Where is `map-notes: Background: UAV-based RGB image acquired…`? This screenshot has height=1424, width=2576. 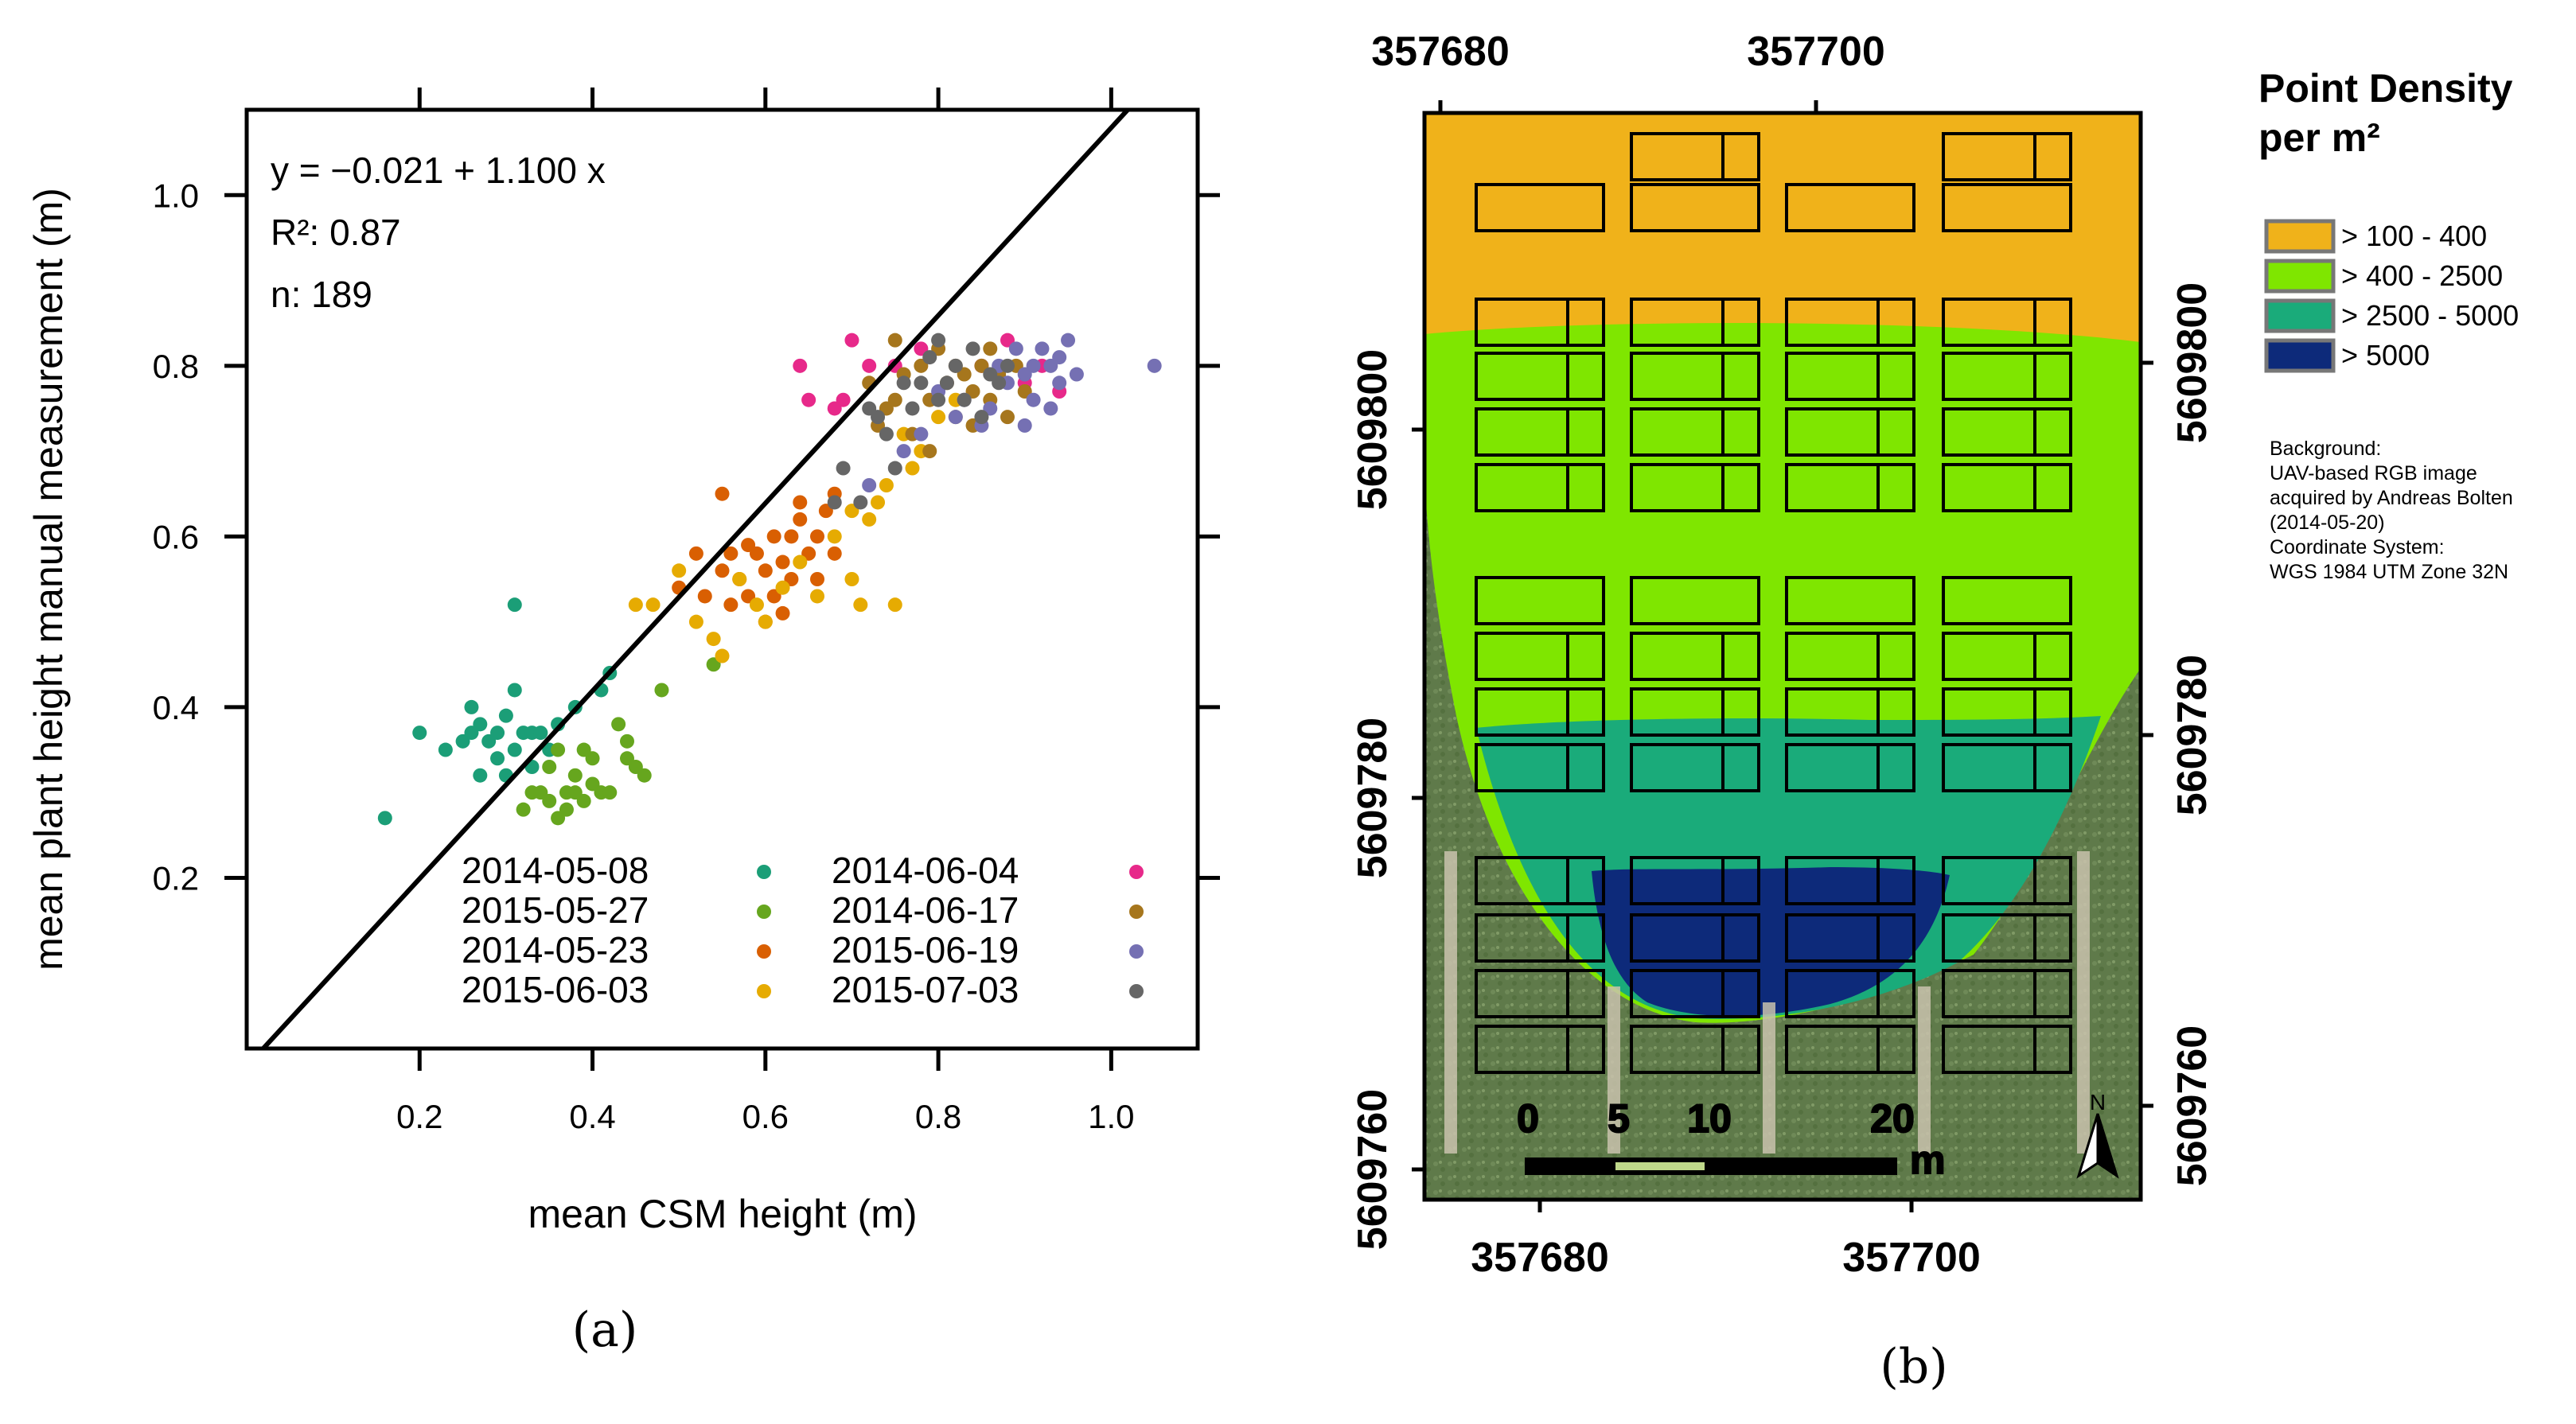
map-notes: Background: UAV-based RGB image acquired… is located at coordinates (2391, 511).